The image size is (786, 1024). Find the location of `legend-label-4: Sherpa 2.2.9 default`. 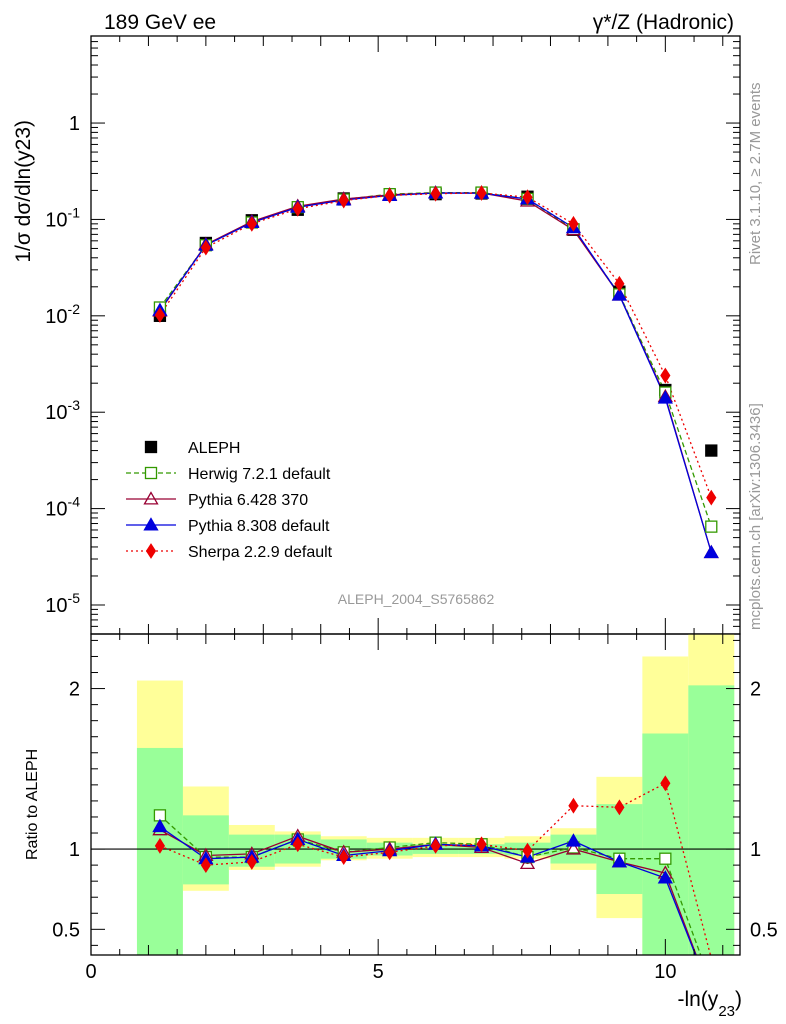

legend-label-4: Sherpa 2.2.9 default is located at coordinates (260, 552).